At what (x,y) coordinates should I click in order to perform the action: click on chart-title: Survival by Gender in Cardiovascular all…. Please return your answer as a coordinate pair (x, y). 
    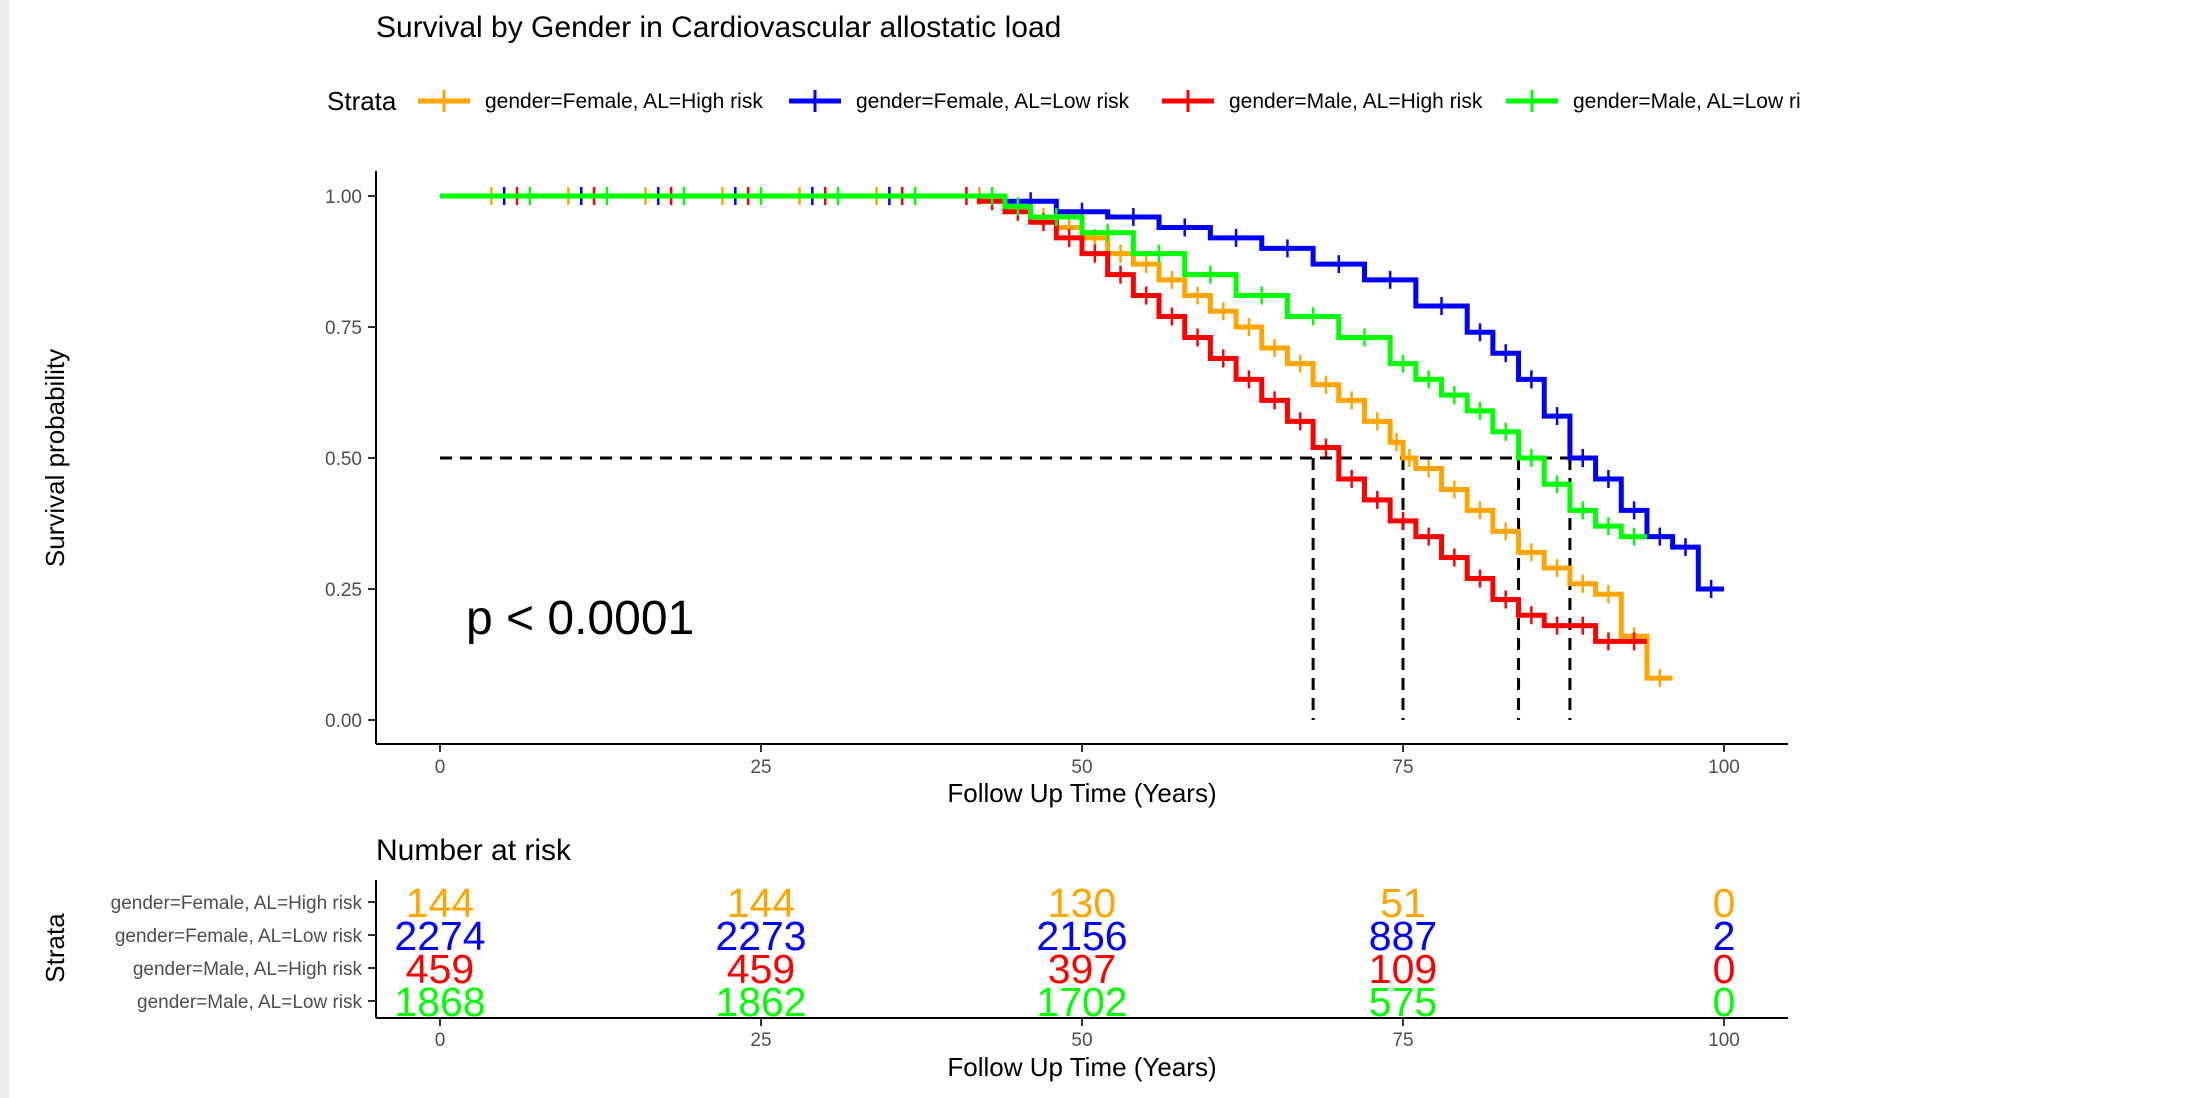
    Looking at the image, I should click on (718, 27).